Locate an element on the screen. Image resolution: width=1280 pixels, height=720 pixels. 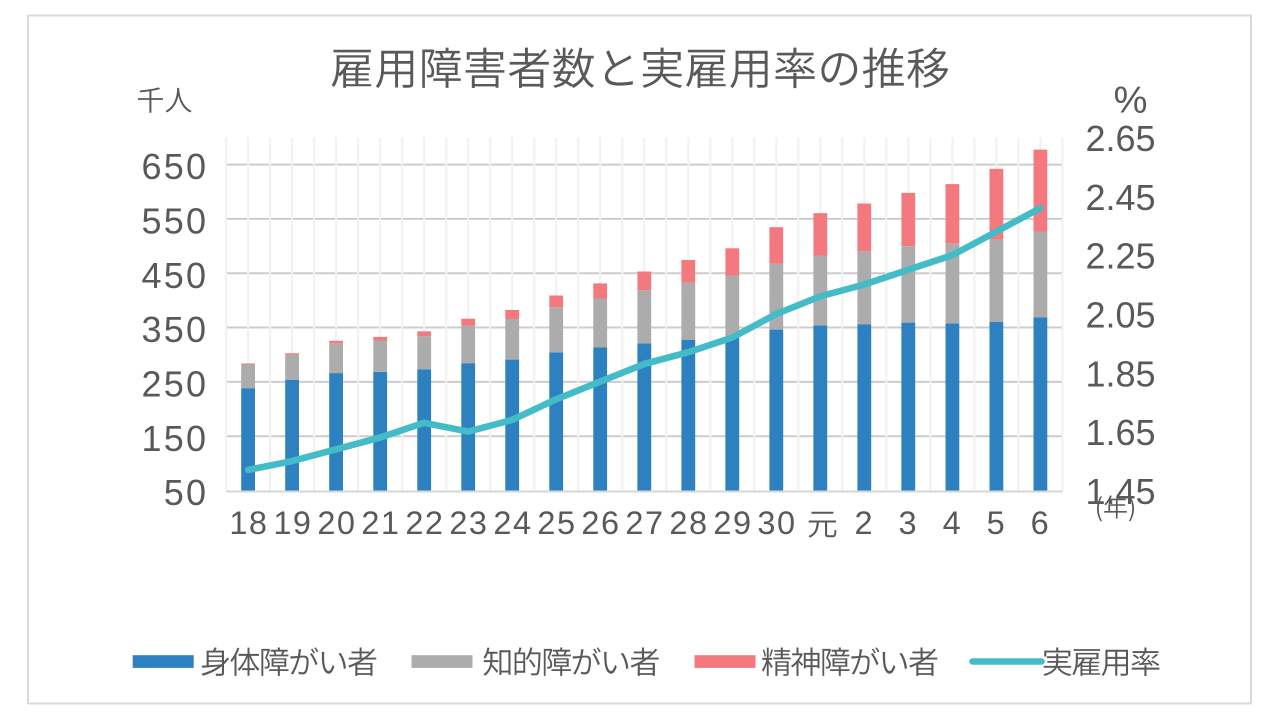
svg-text: 21 is located at coordinates (380, 523).